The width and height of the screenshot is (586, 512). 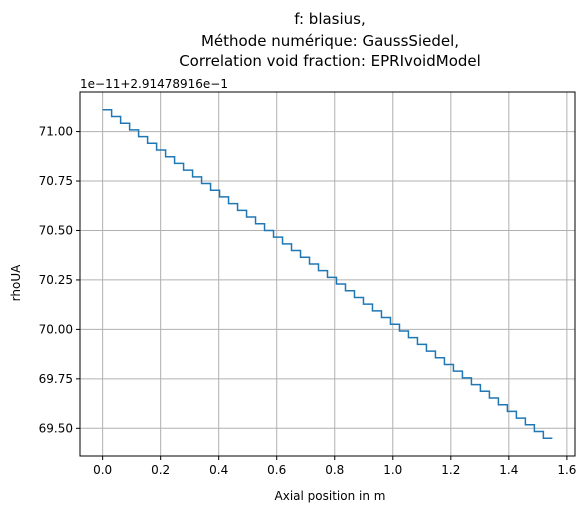 I want to click on x-tick-label: 0.4, so click(x=218, y=470).